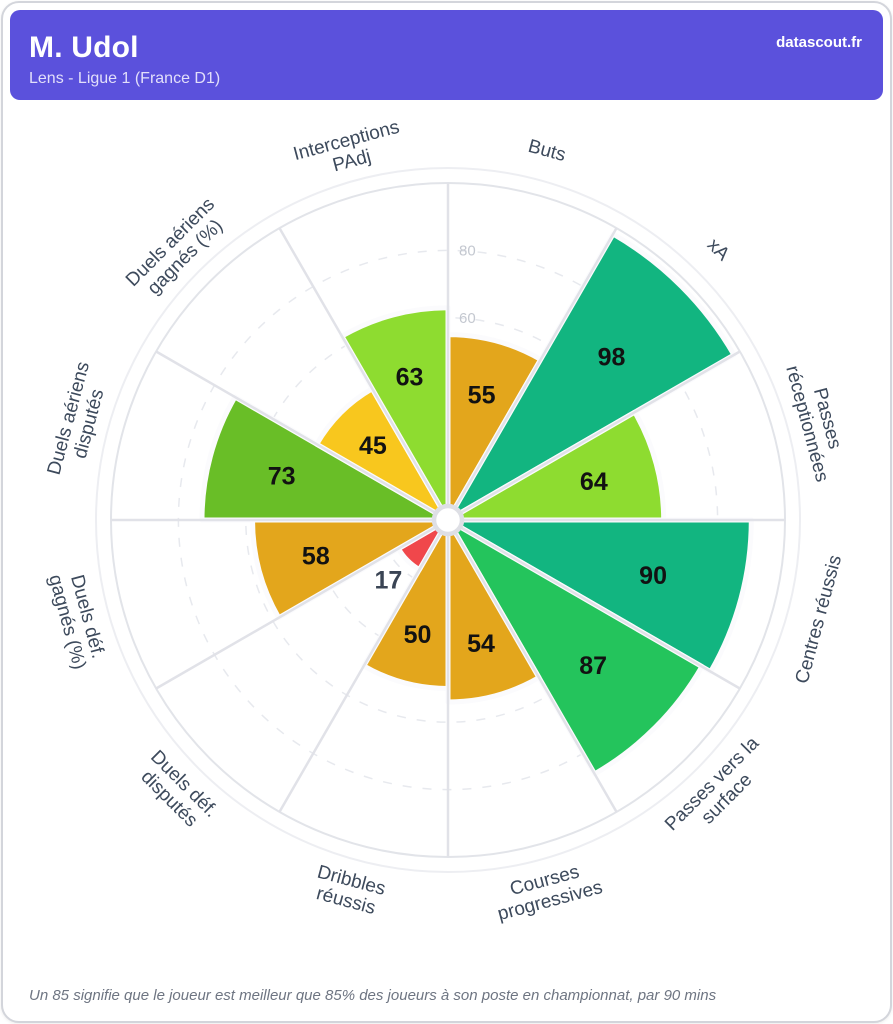 This screenshot has width=893, height=1024. I want to click on value-label-0: 55, so click(482, 396).